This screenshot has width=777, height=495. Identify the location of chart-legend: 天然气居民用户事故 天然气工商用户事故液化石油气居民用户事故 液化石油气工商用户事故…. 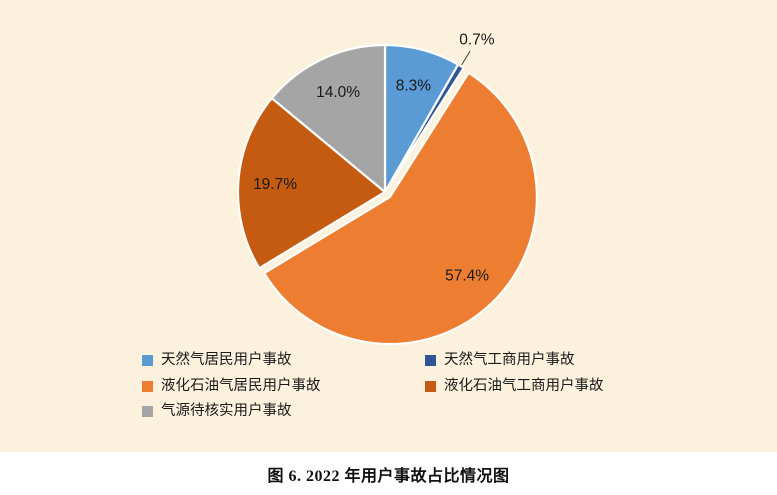
(425, 386).